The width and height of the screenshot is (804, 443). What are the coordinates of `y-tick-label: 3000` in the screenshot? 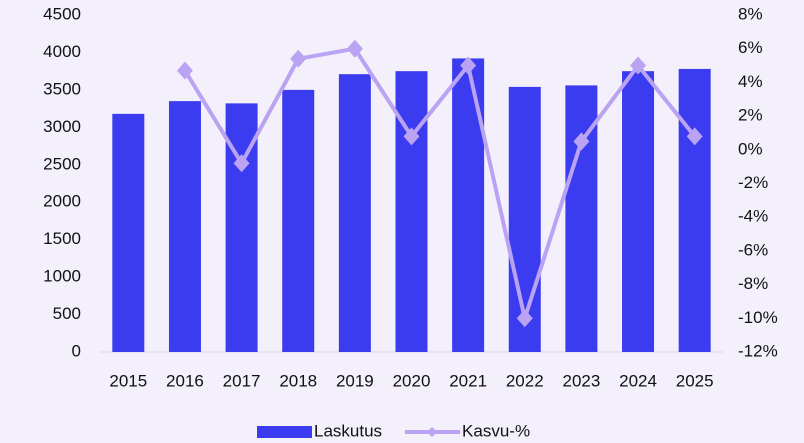 It's located at (62, 126).